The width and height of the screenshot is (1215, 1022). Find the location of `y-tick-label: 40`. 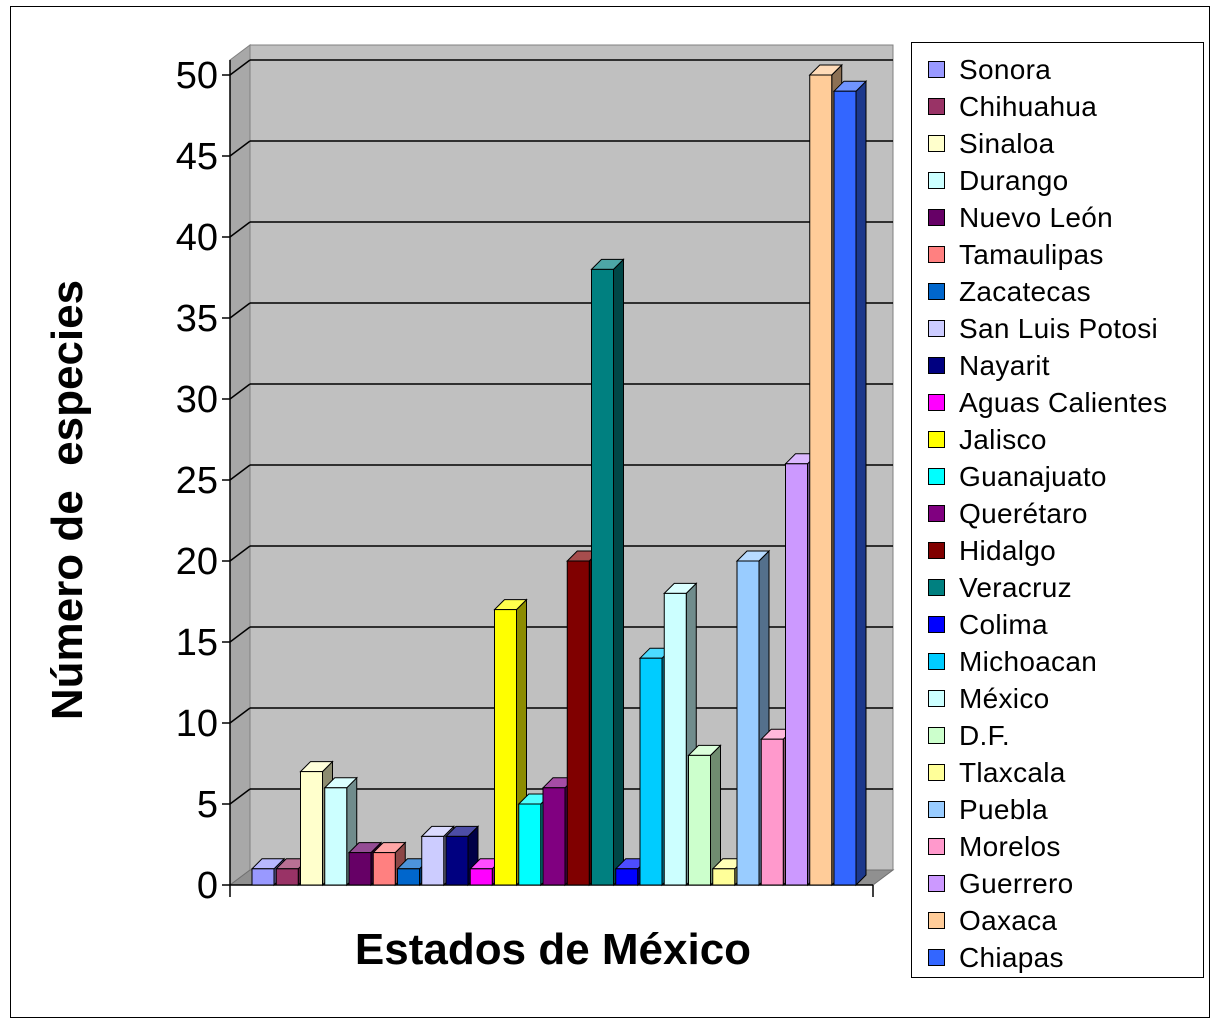

y-tick-label: 40 is located at coordinates (197, 238).